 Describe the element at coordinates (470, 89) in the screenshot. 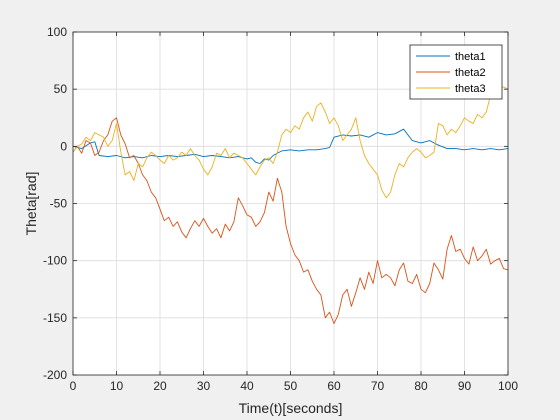

I see `legend-label-theta3: theta3` at that location.